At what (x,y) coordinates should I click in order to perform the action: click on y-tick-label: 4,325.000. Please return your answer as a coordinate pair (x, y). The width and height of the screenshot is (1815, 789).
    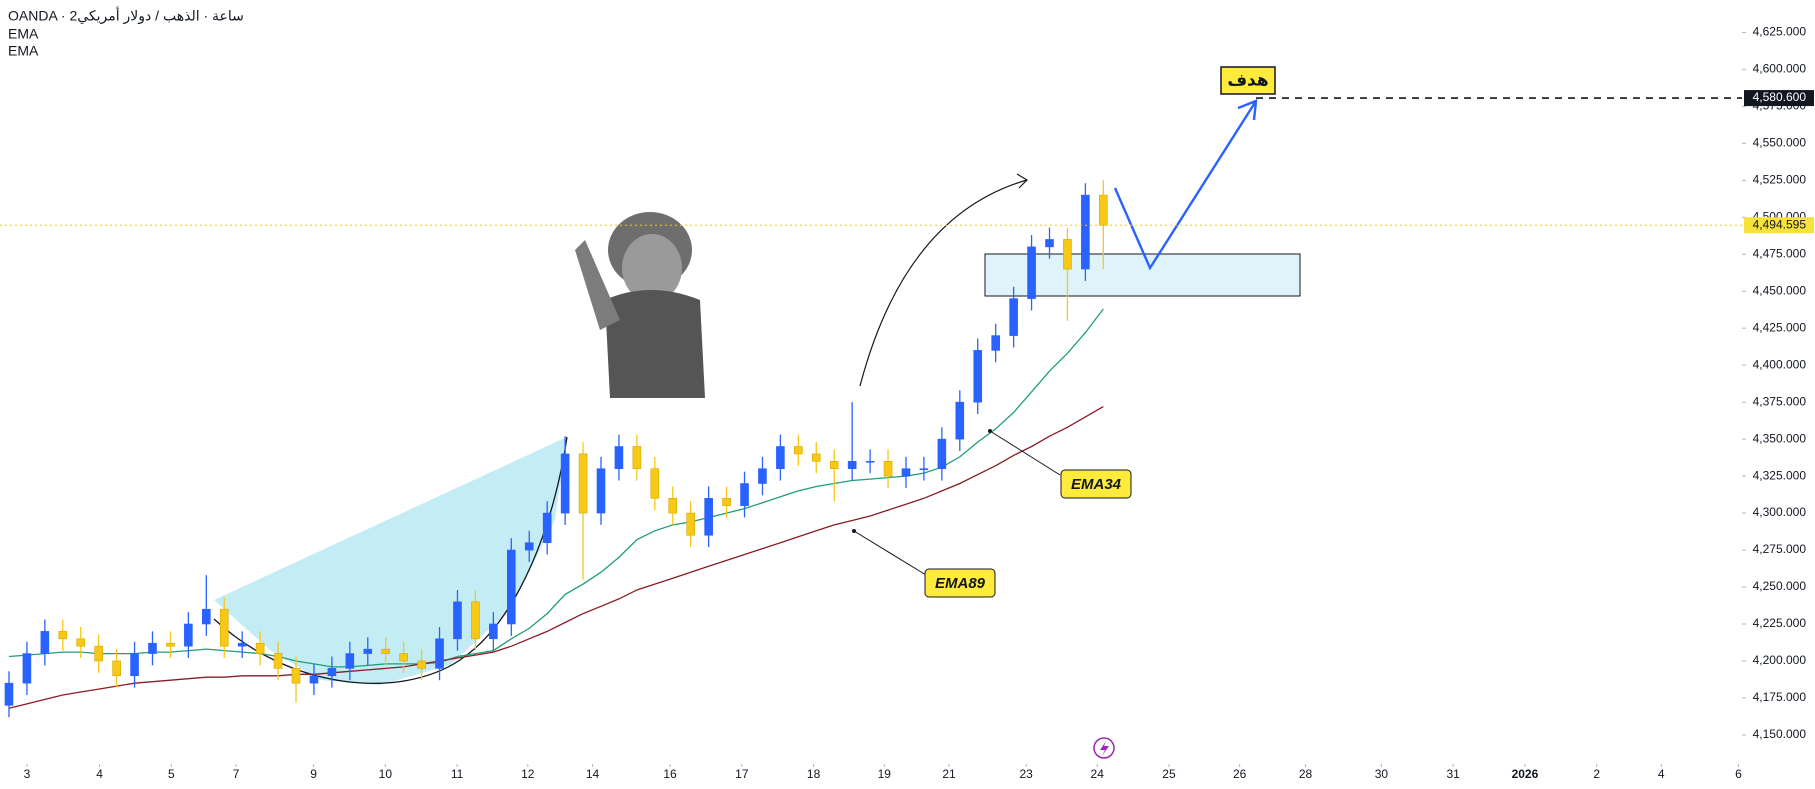
    Looking at the image, I should click on (1780, 475).